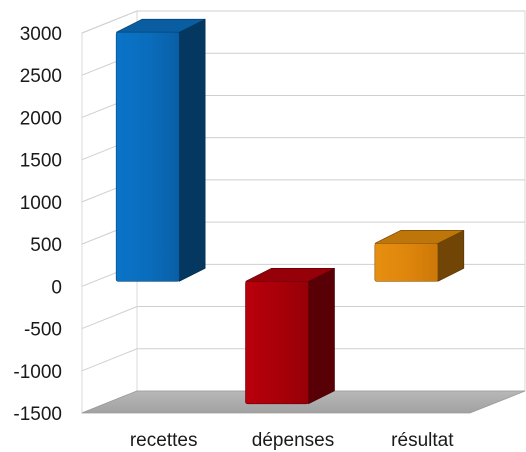 The height and width of the screenshot is (452, 526). I want to click on y-tick-label: -1500, so click(37, 414).